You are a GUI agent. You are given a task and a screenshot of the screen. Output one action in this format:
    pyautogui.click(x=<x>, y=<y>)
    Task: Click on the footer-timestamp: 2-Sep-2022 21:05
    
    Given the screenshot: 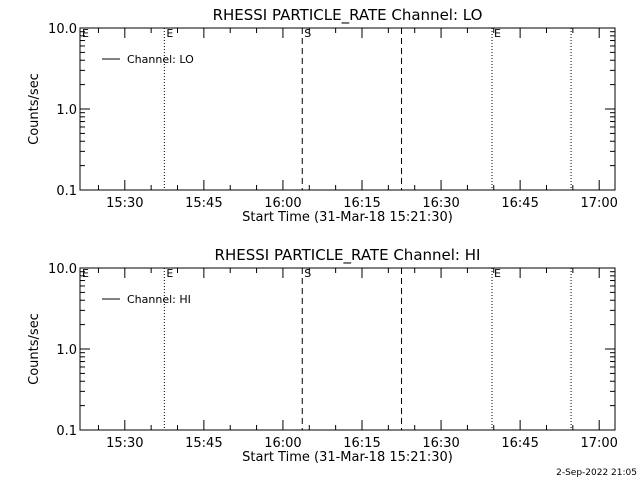 What is the action you would take?
    pyautogui.click(x=596, y=473)
    